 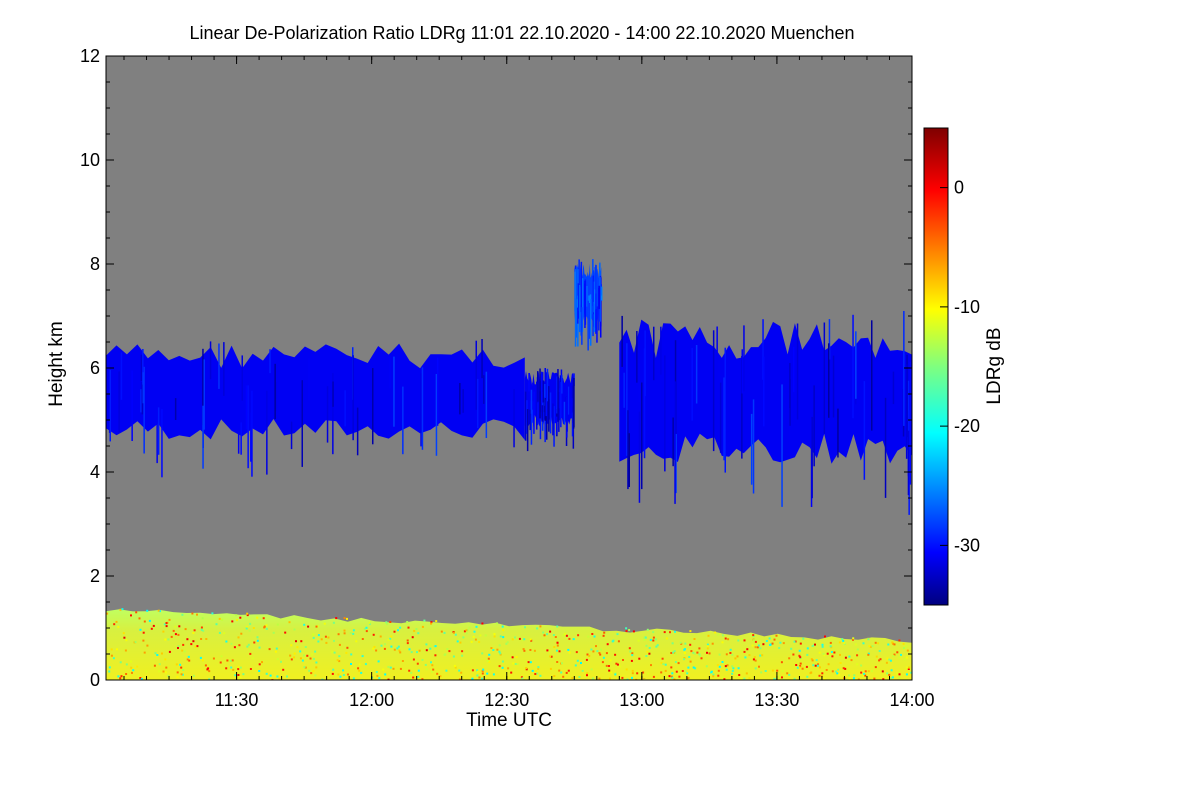 What do you see at coordinates (994, 365) in the screenshot?
I see `colorbar-title: LDRg dB` at bounding box center [994, 365].